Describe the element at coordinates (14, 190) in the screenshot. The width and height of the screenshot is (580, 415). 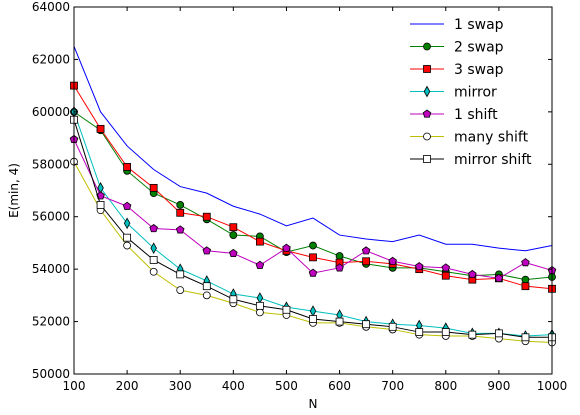
I see `y-axis-label: E(min, 4)` at that location.